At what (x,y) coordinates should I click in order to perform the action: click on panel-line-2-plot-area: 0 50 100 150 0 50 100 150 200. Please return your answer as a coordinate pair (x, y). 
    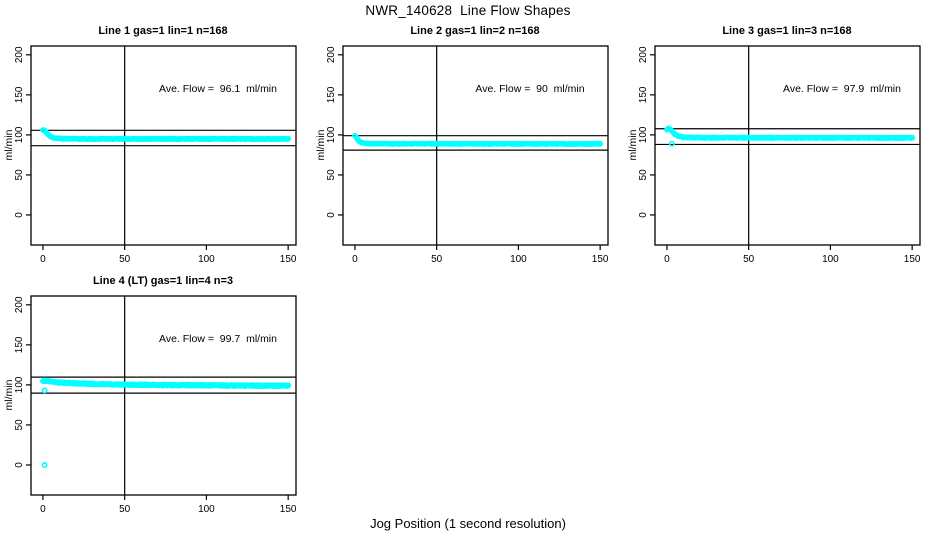
    Looking at the image, I should click on (467, 155).